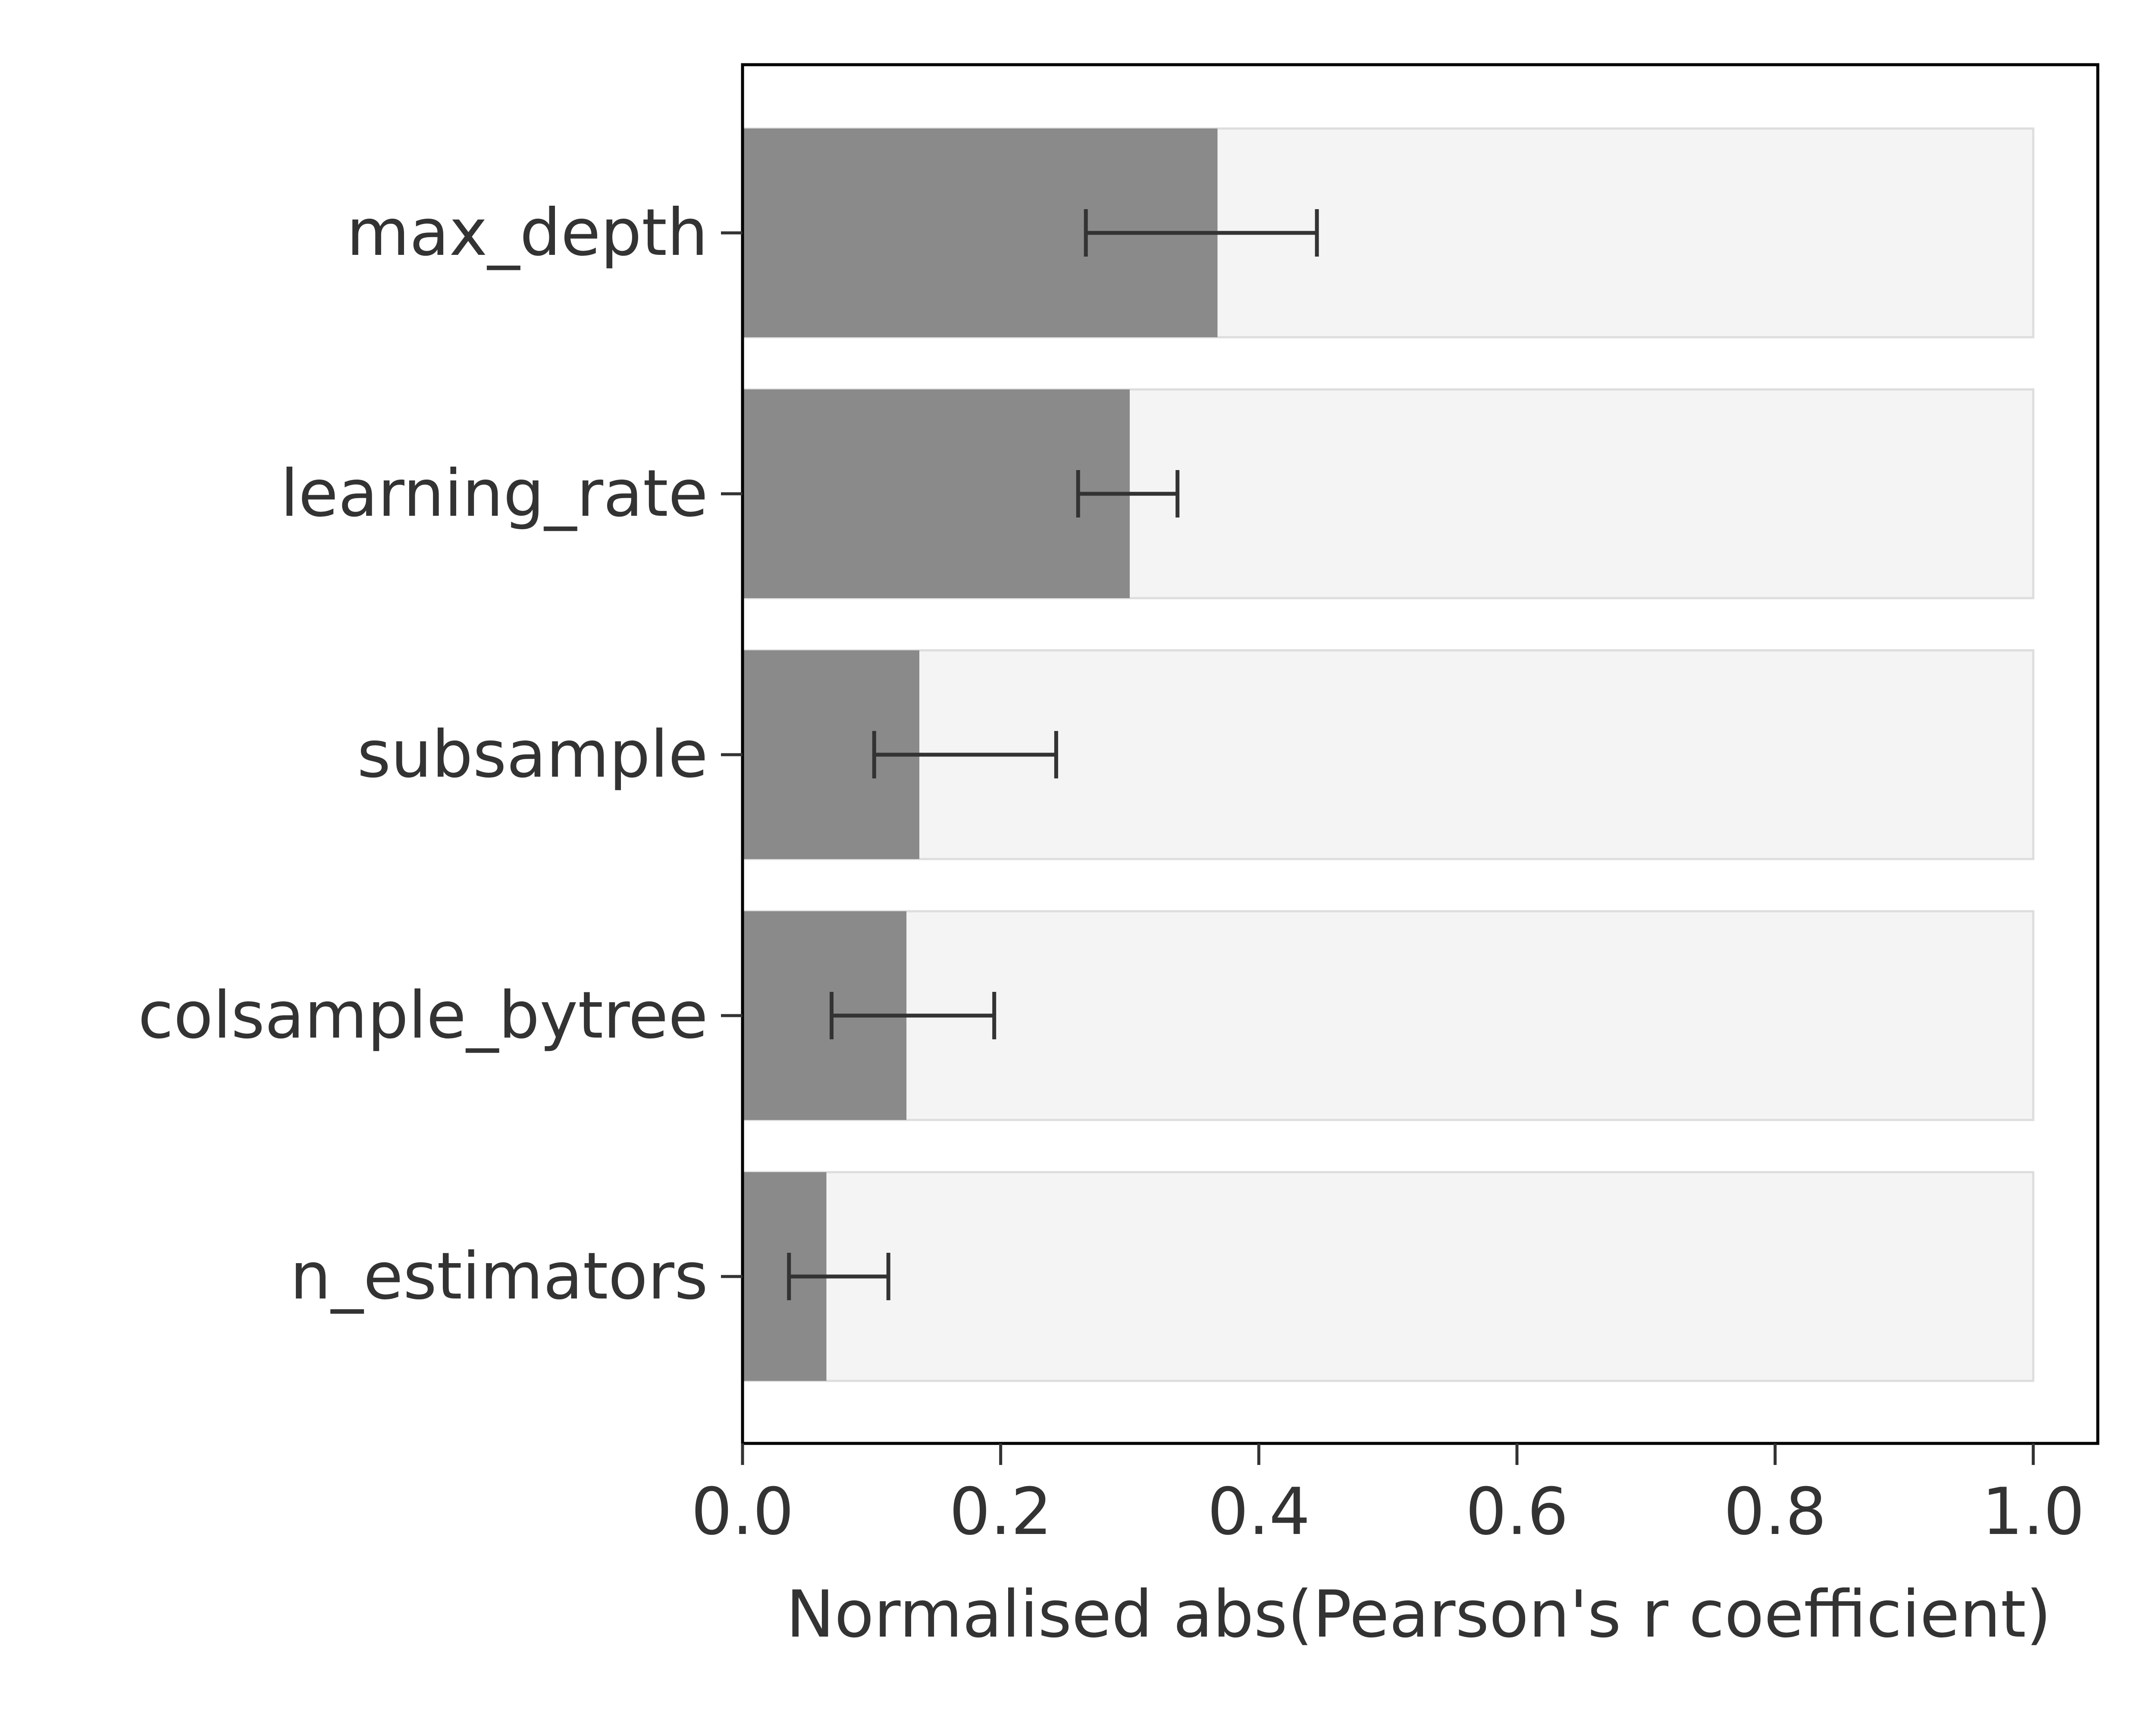  Describe the element at coordinates (742, 1511) in the screenshot. I see `x-tick-label: 0.0` at that location.